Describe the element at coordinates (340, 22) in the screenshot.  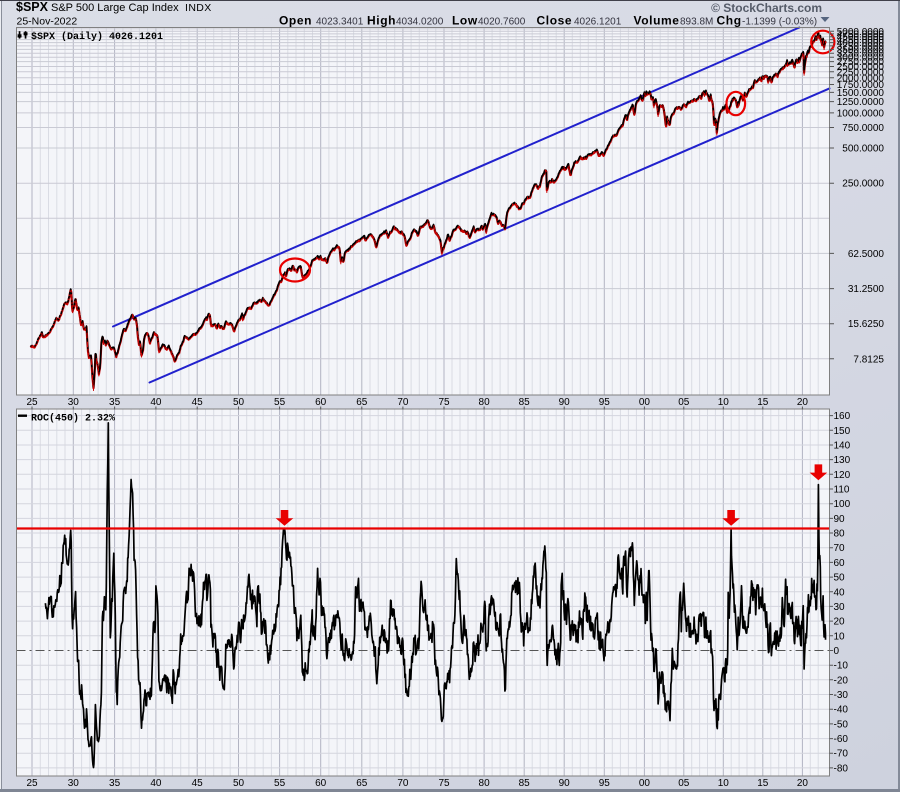
I see `svg-text: 4023.3401` at that location.